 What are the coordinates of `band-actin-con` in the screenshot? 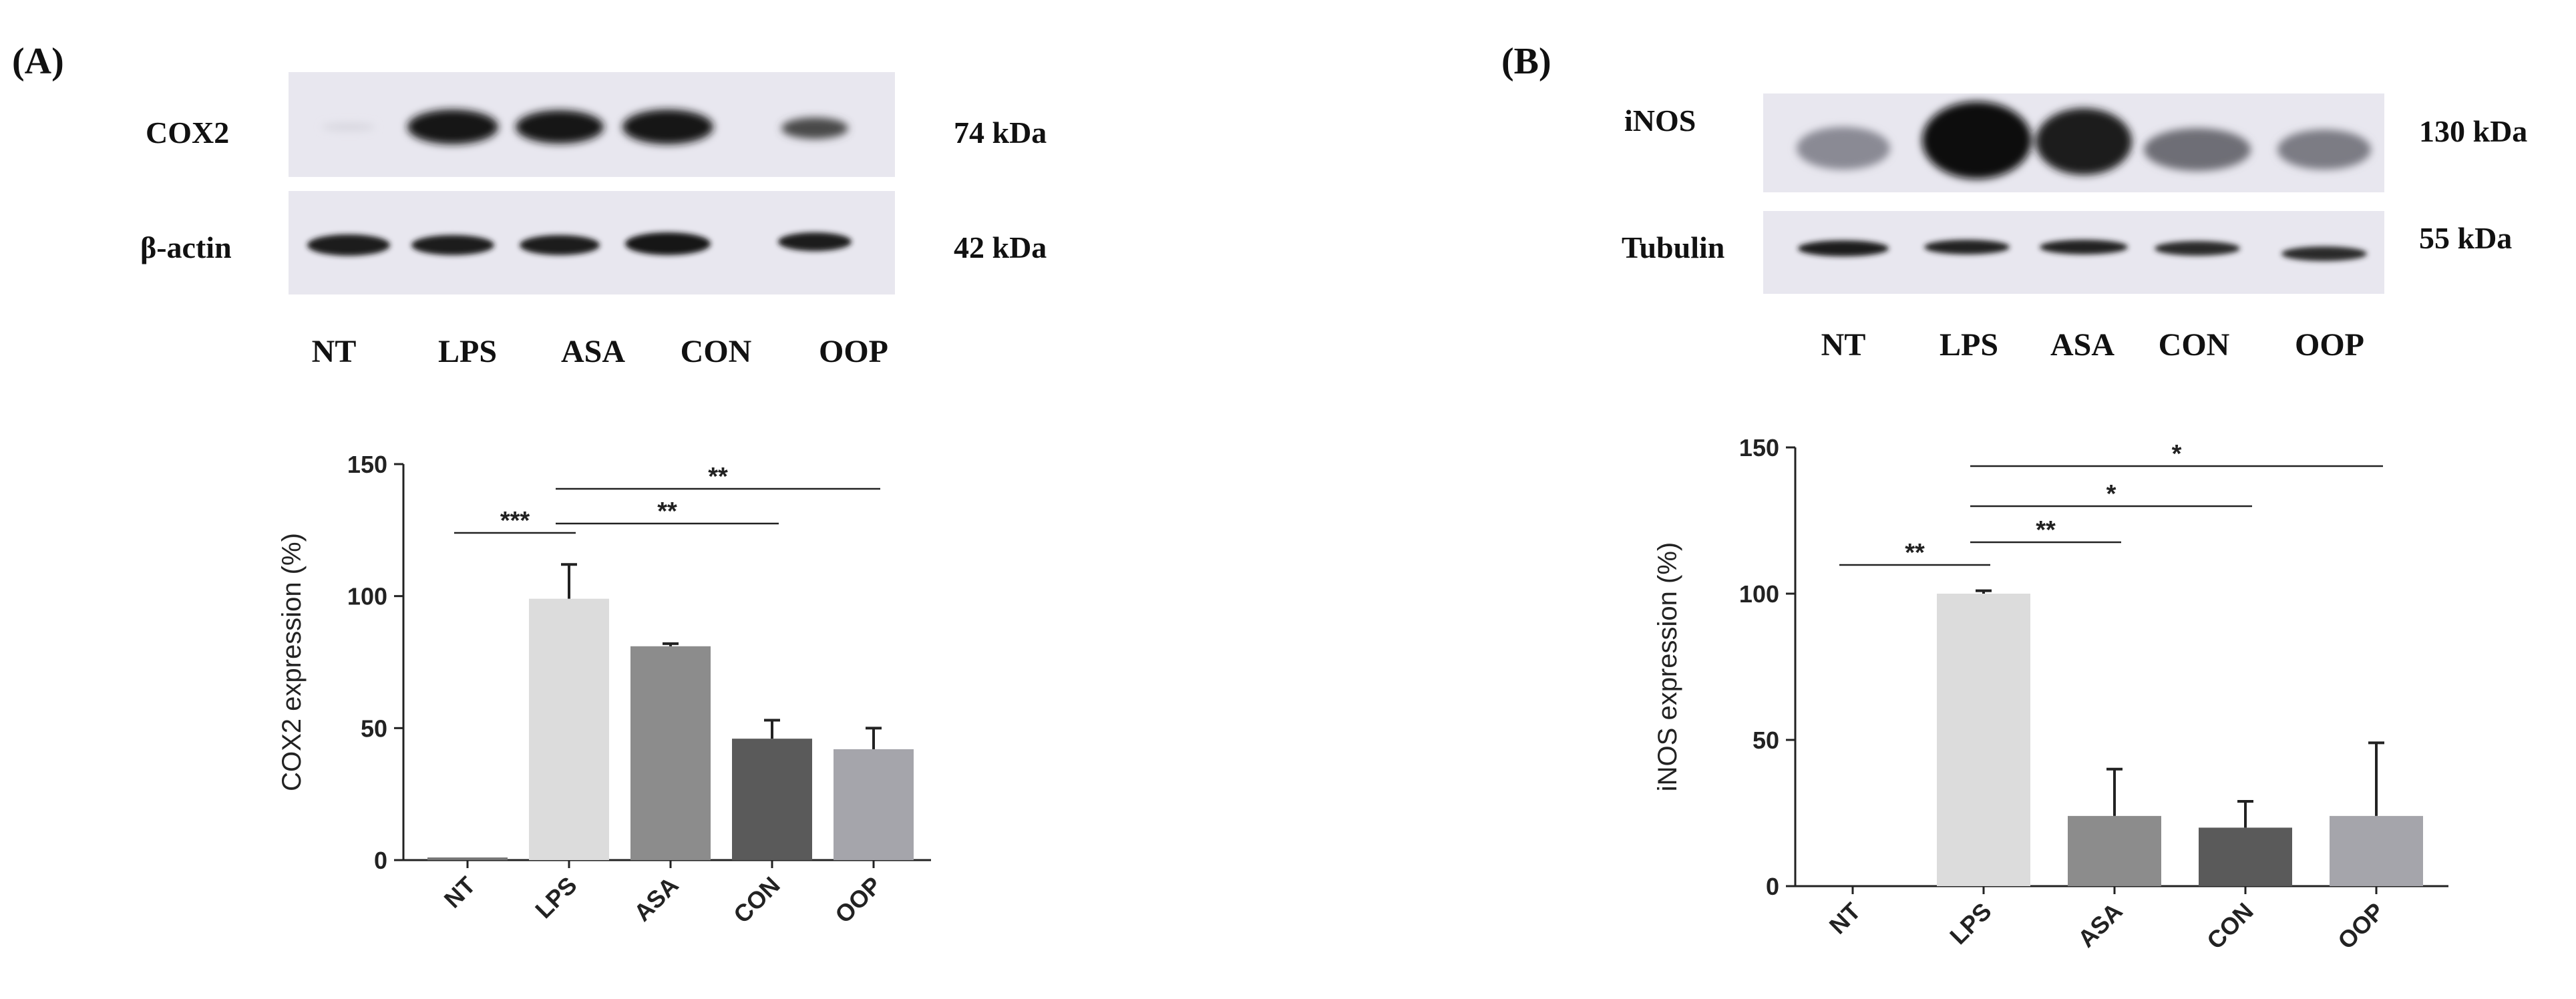 It's located at (668, 243).